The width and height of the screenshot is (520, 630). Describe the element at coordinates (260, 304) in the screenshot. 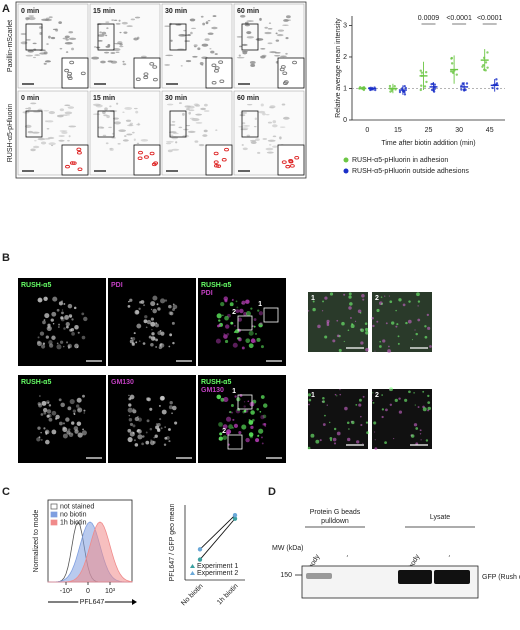

I see `label: 1` at that location.